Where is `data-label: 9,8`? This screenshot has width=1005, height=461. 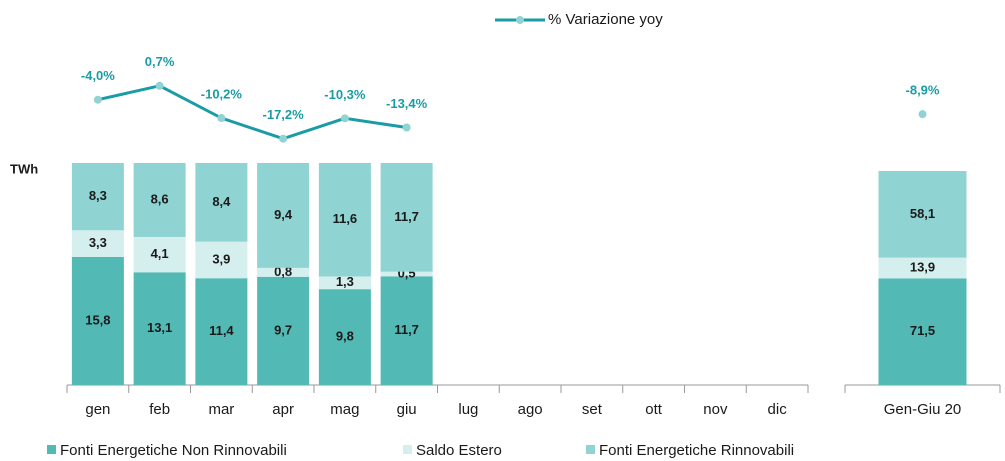
data-label: 9,8 is located at coordinates (345, 336).